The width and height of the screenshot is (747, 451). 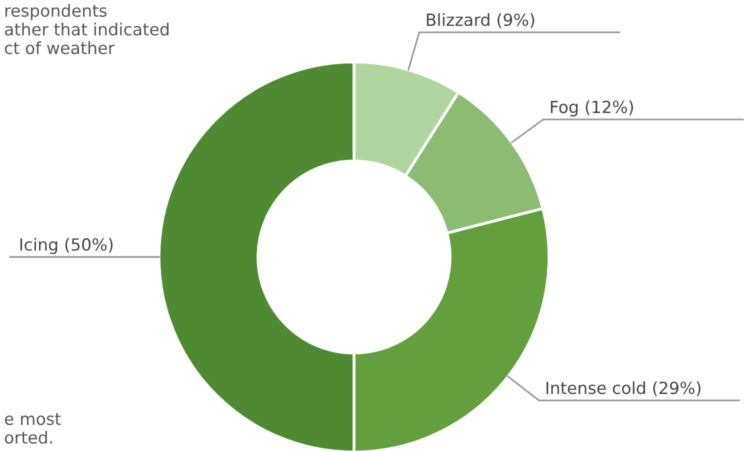 I want to click on slice-label: Intense cold (29%), so click(x=623, y=388).